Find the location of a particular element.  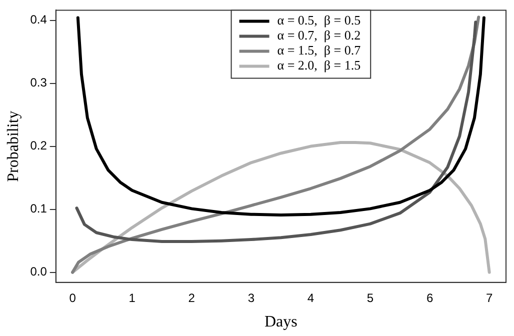

legend-label: α = 0.5, β = 0.5 is located at coordinates (319, 20).